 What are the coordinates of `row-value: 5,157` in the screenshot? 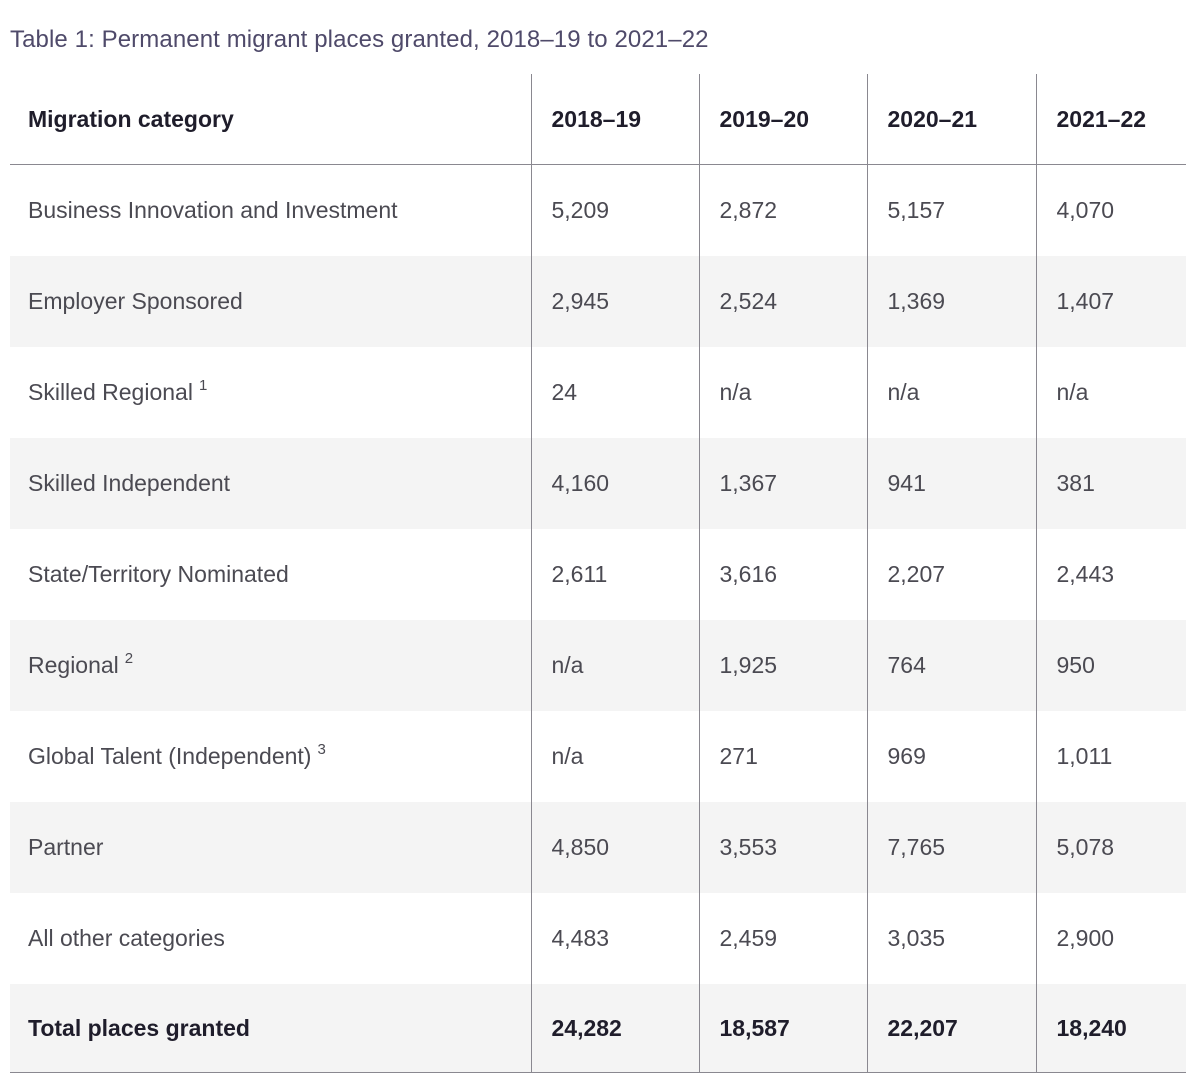 It's located at (951, 210).